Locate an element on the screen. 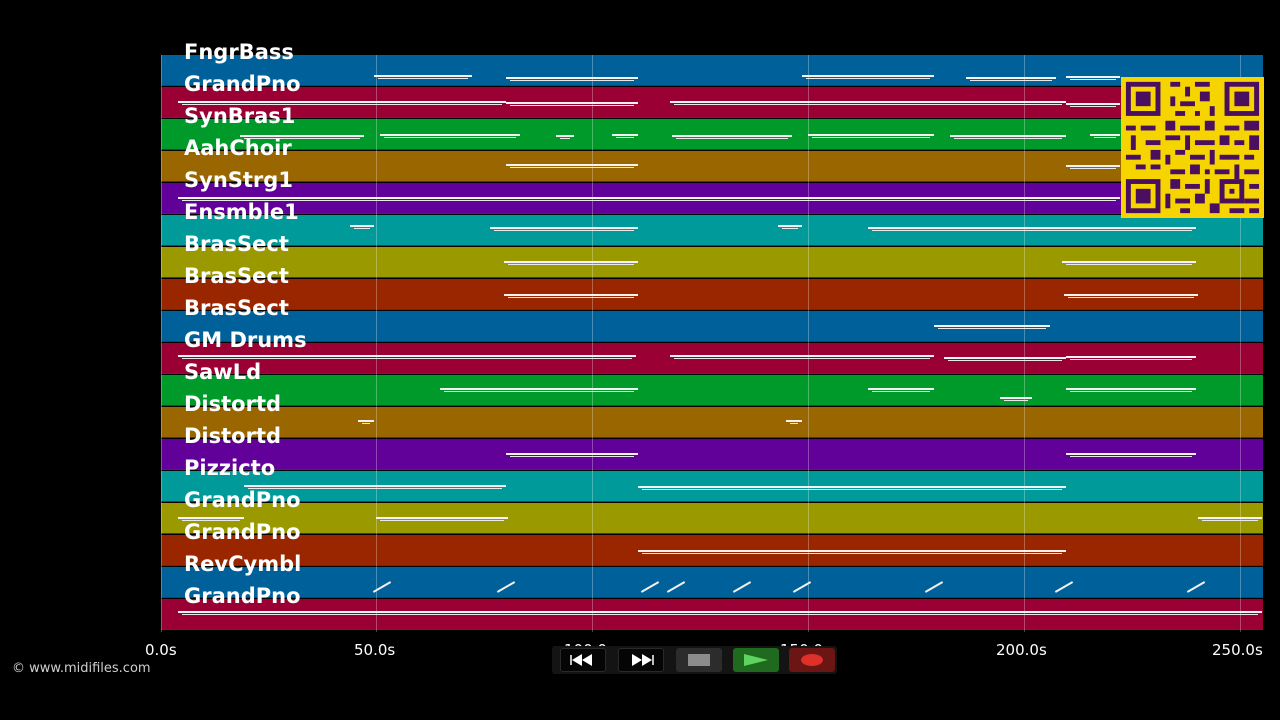 The image size is (1280, 720). transport-controls is located at coordinates (694, 660).